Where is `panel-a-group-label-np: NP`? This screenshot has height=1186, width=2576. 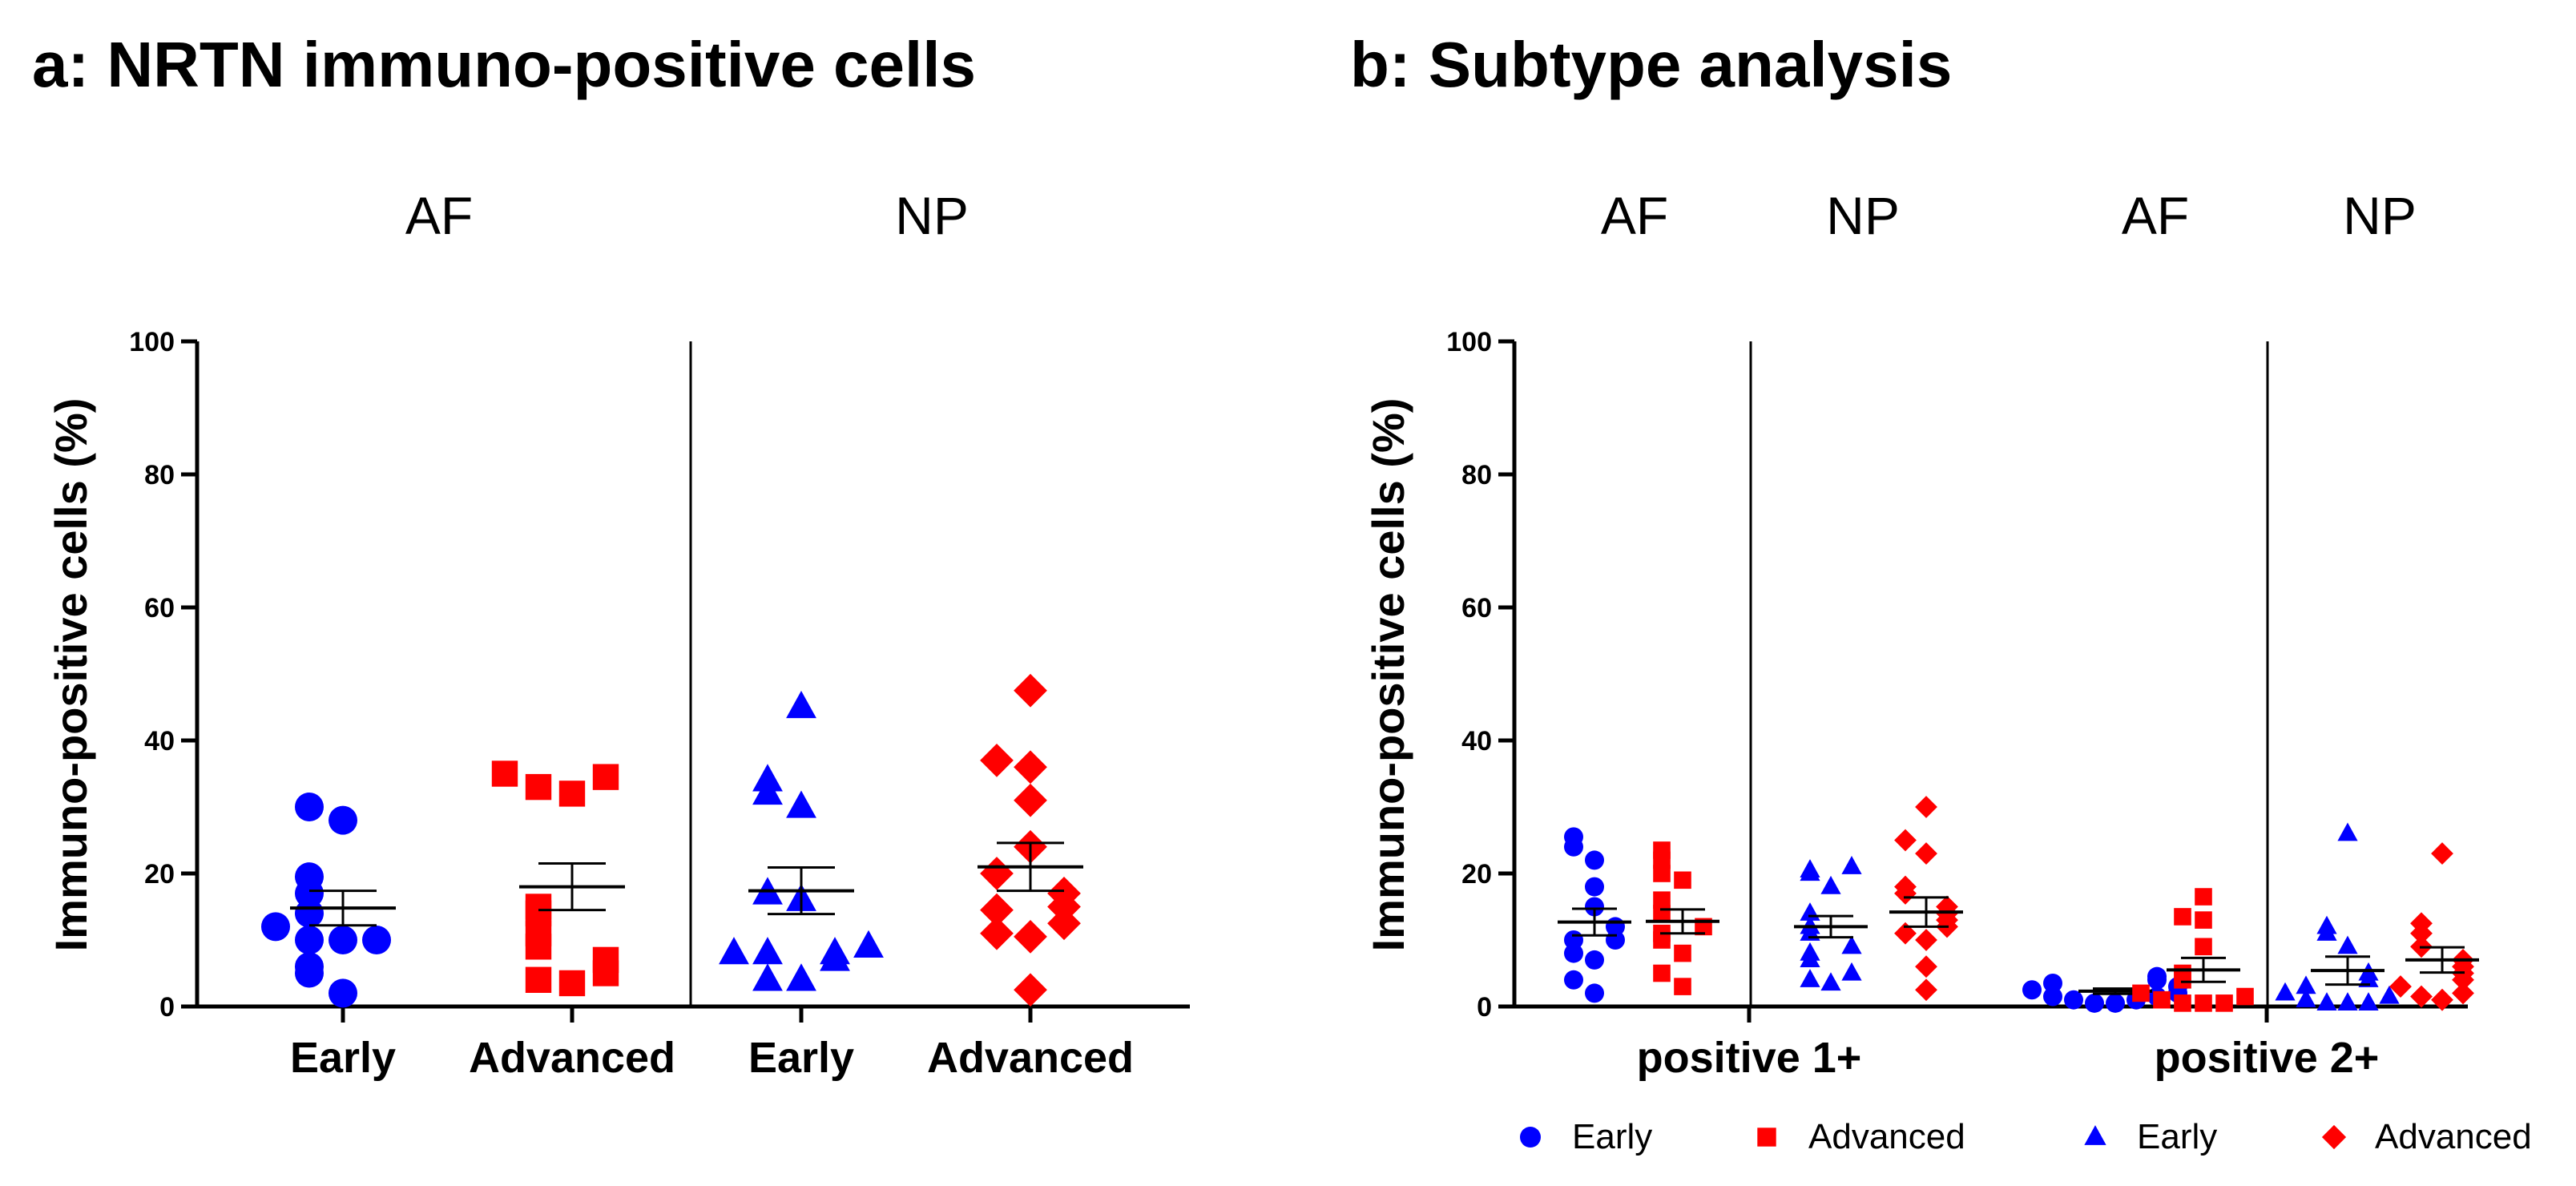
panel-a-group-label-np: NP is located at coordinates (932, 216).